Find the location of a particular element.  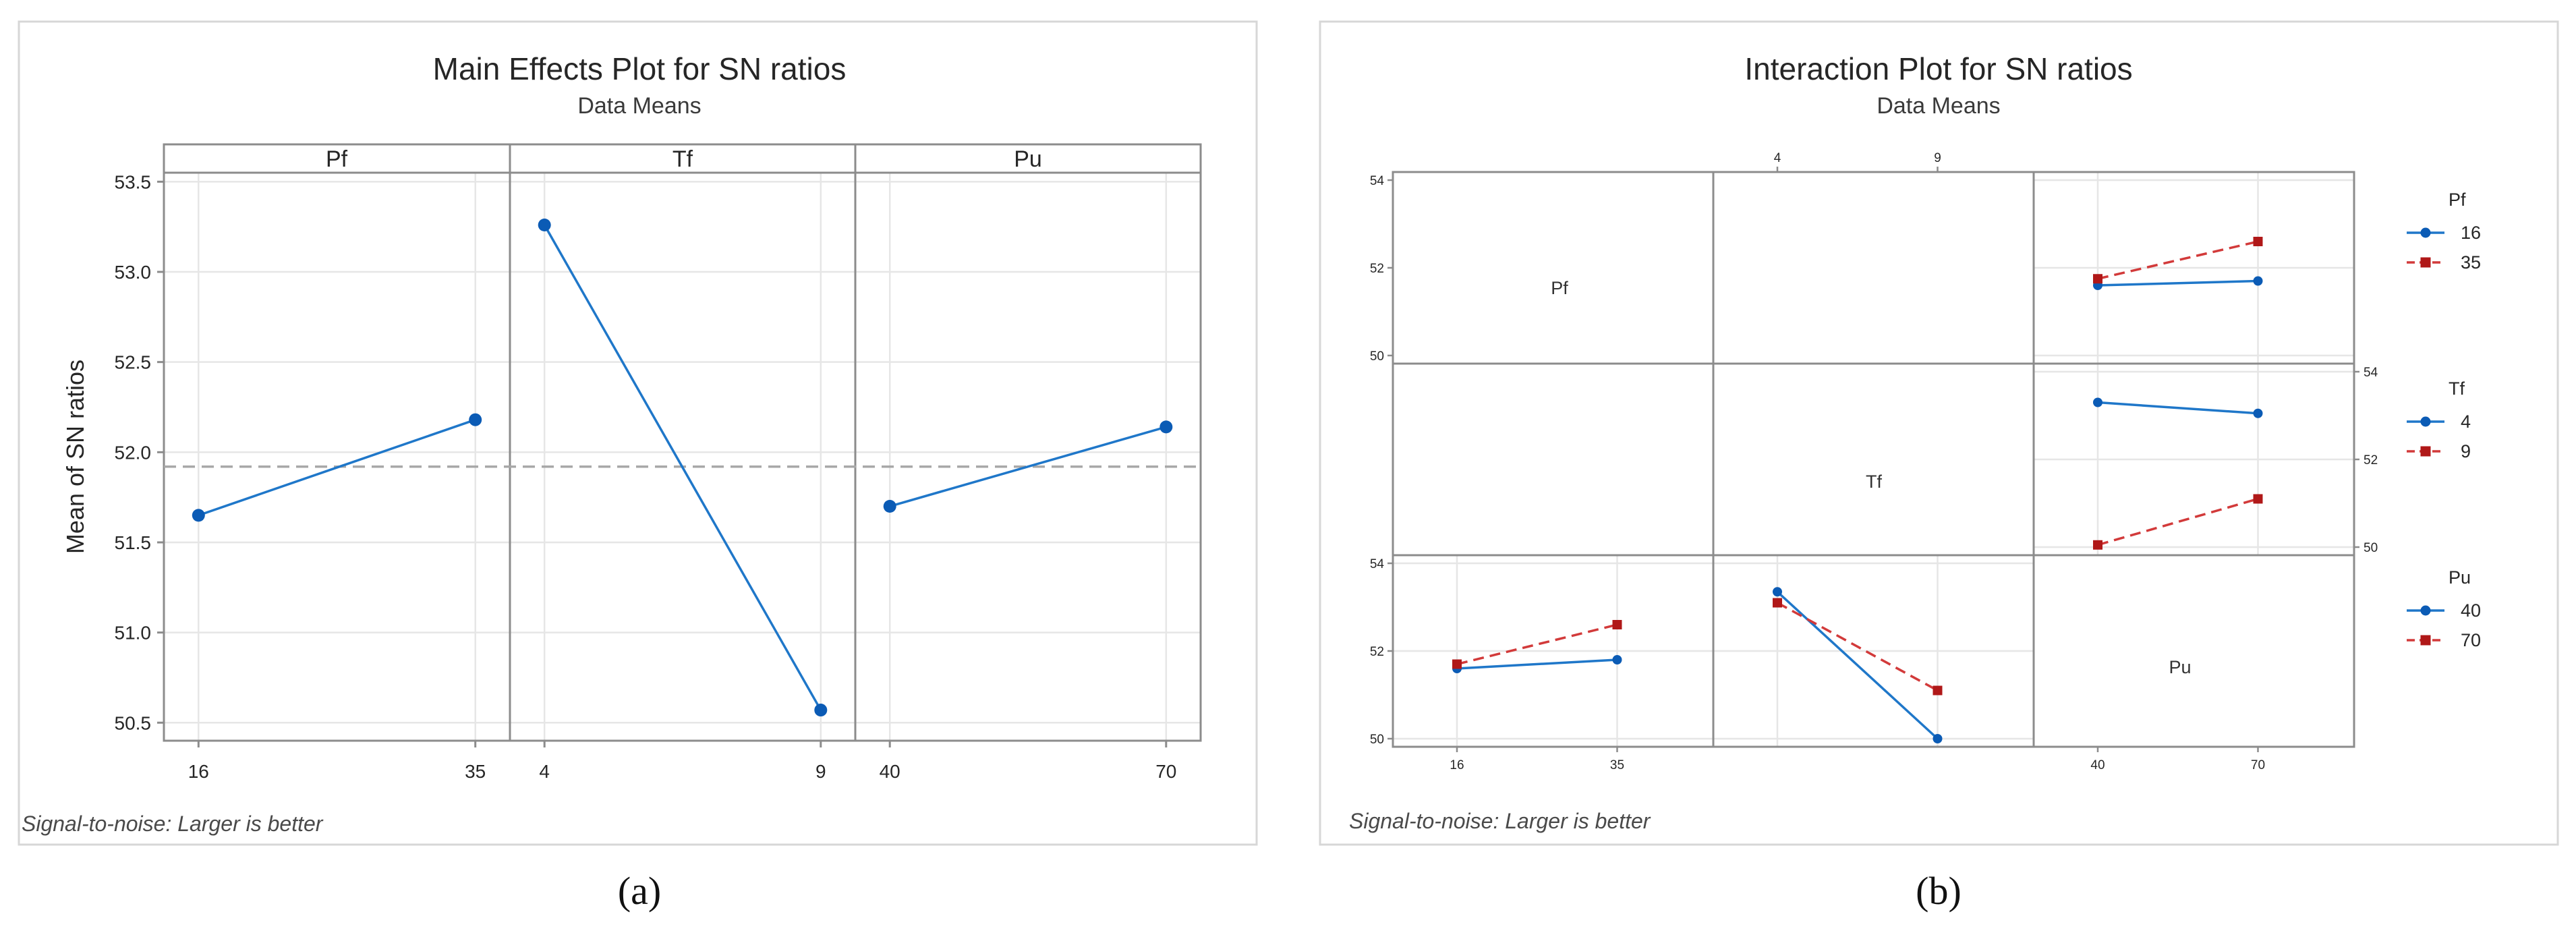

main-effects-y-axis: 50.5 51.0 51.5 52.0 52.5 53.0 53.5 is located at coordinates (139, 452).